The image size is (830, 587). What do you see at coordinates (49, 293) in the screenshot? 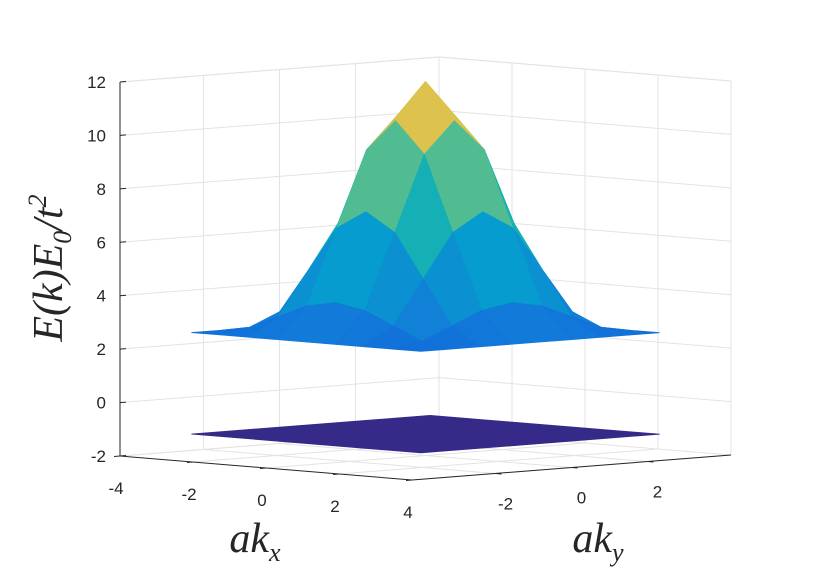
I see `z-label-main: E(k)E` at bounding box center [49, 293].